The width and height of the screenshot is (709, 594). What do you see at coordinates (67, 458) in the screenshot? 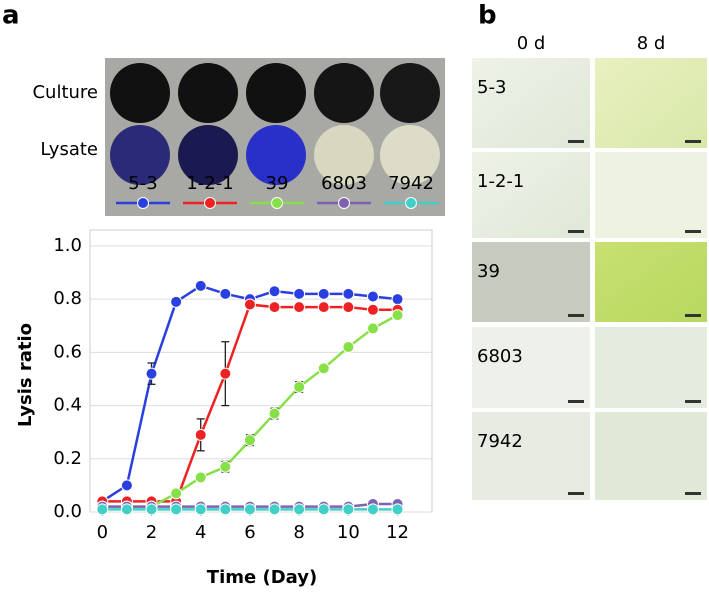
I see `y-tick-label: 0.2` at bounding box center [67, 458].